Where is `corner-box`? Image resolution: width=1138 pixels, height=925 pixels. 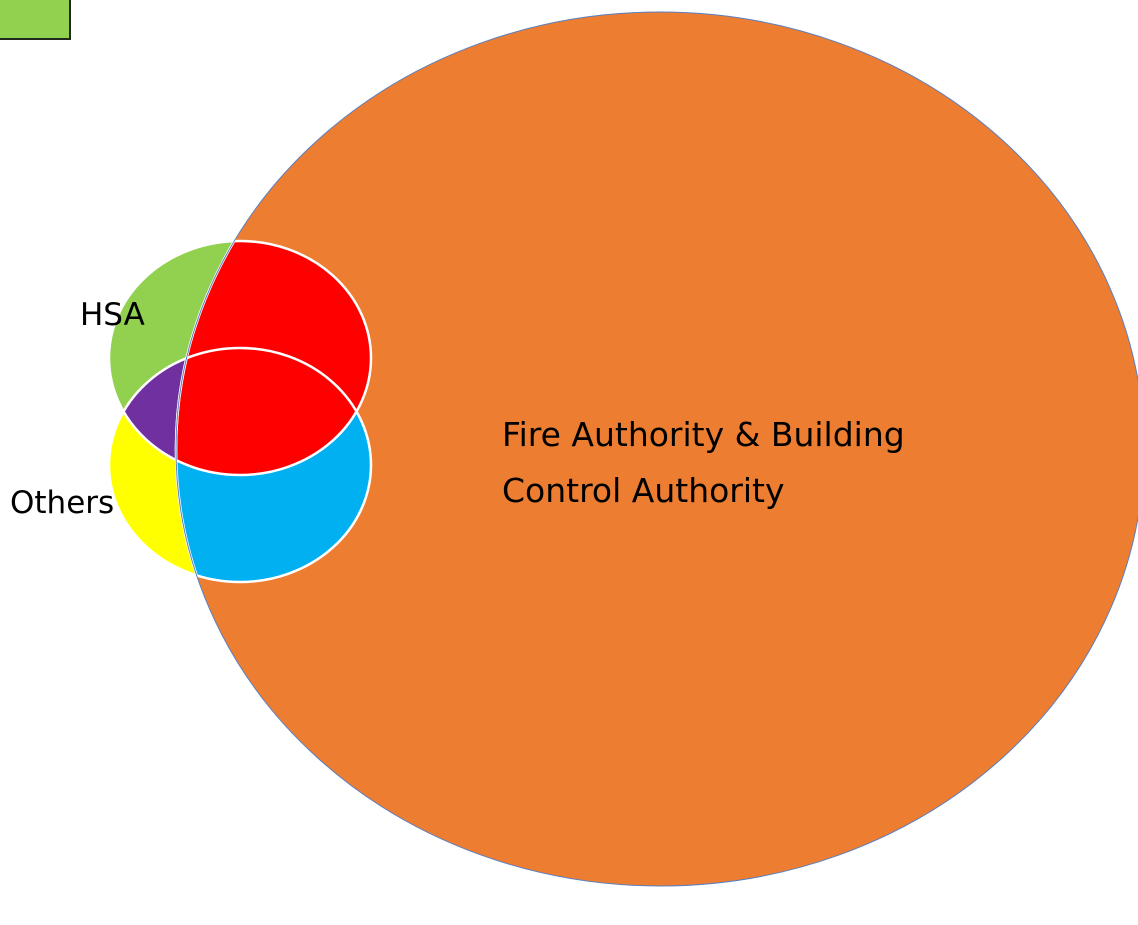 corner-box is located at coordinates (35, 20).